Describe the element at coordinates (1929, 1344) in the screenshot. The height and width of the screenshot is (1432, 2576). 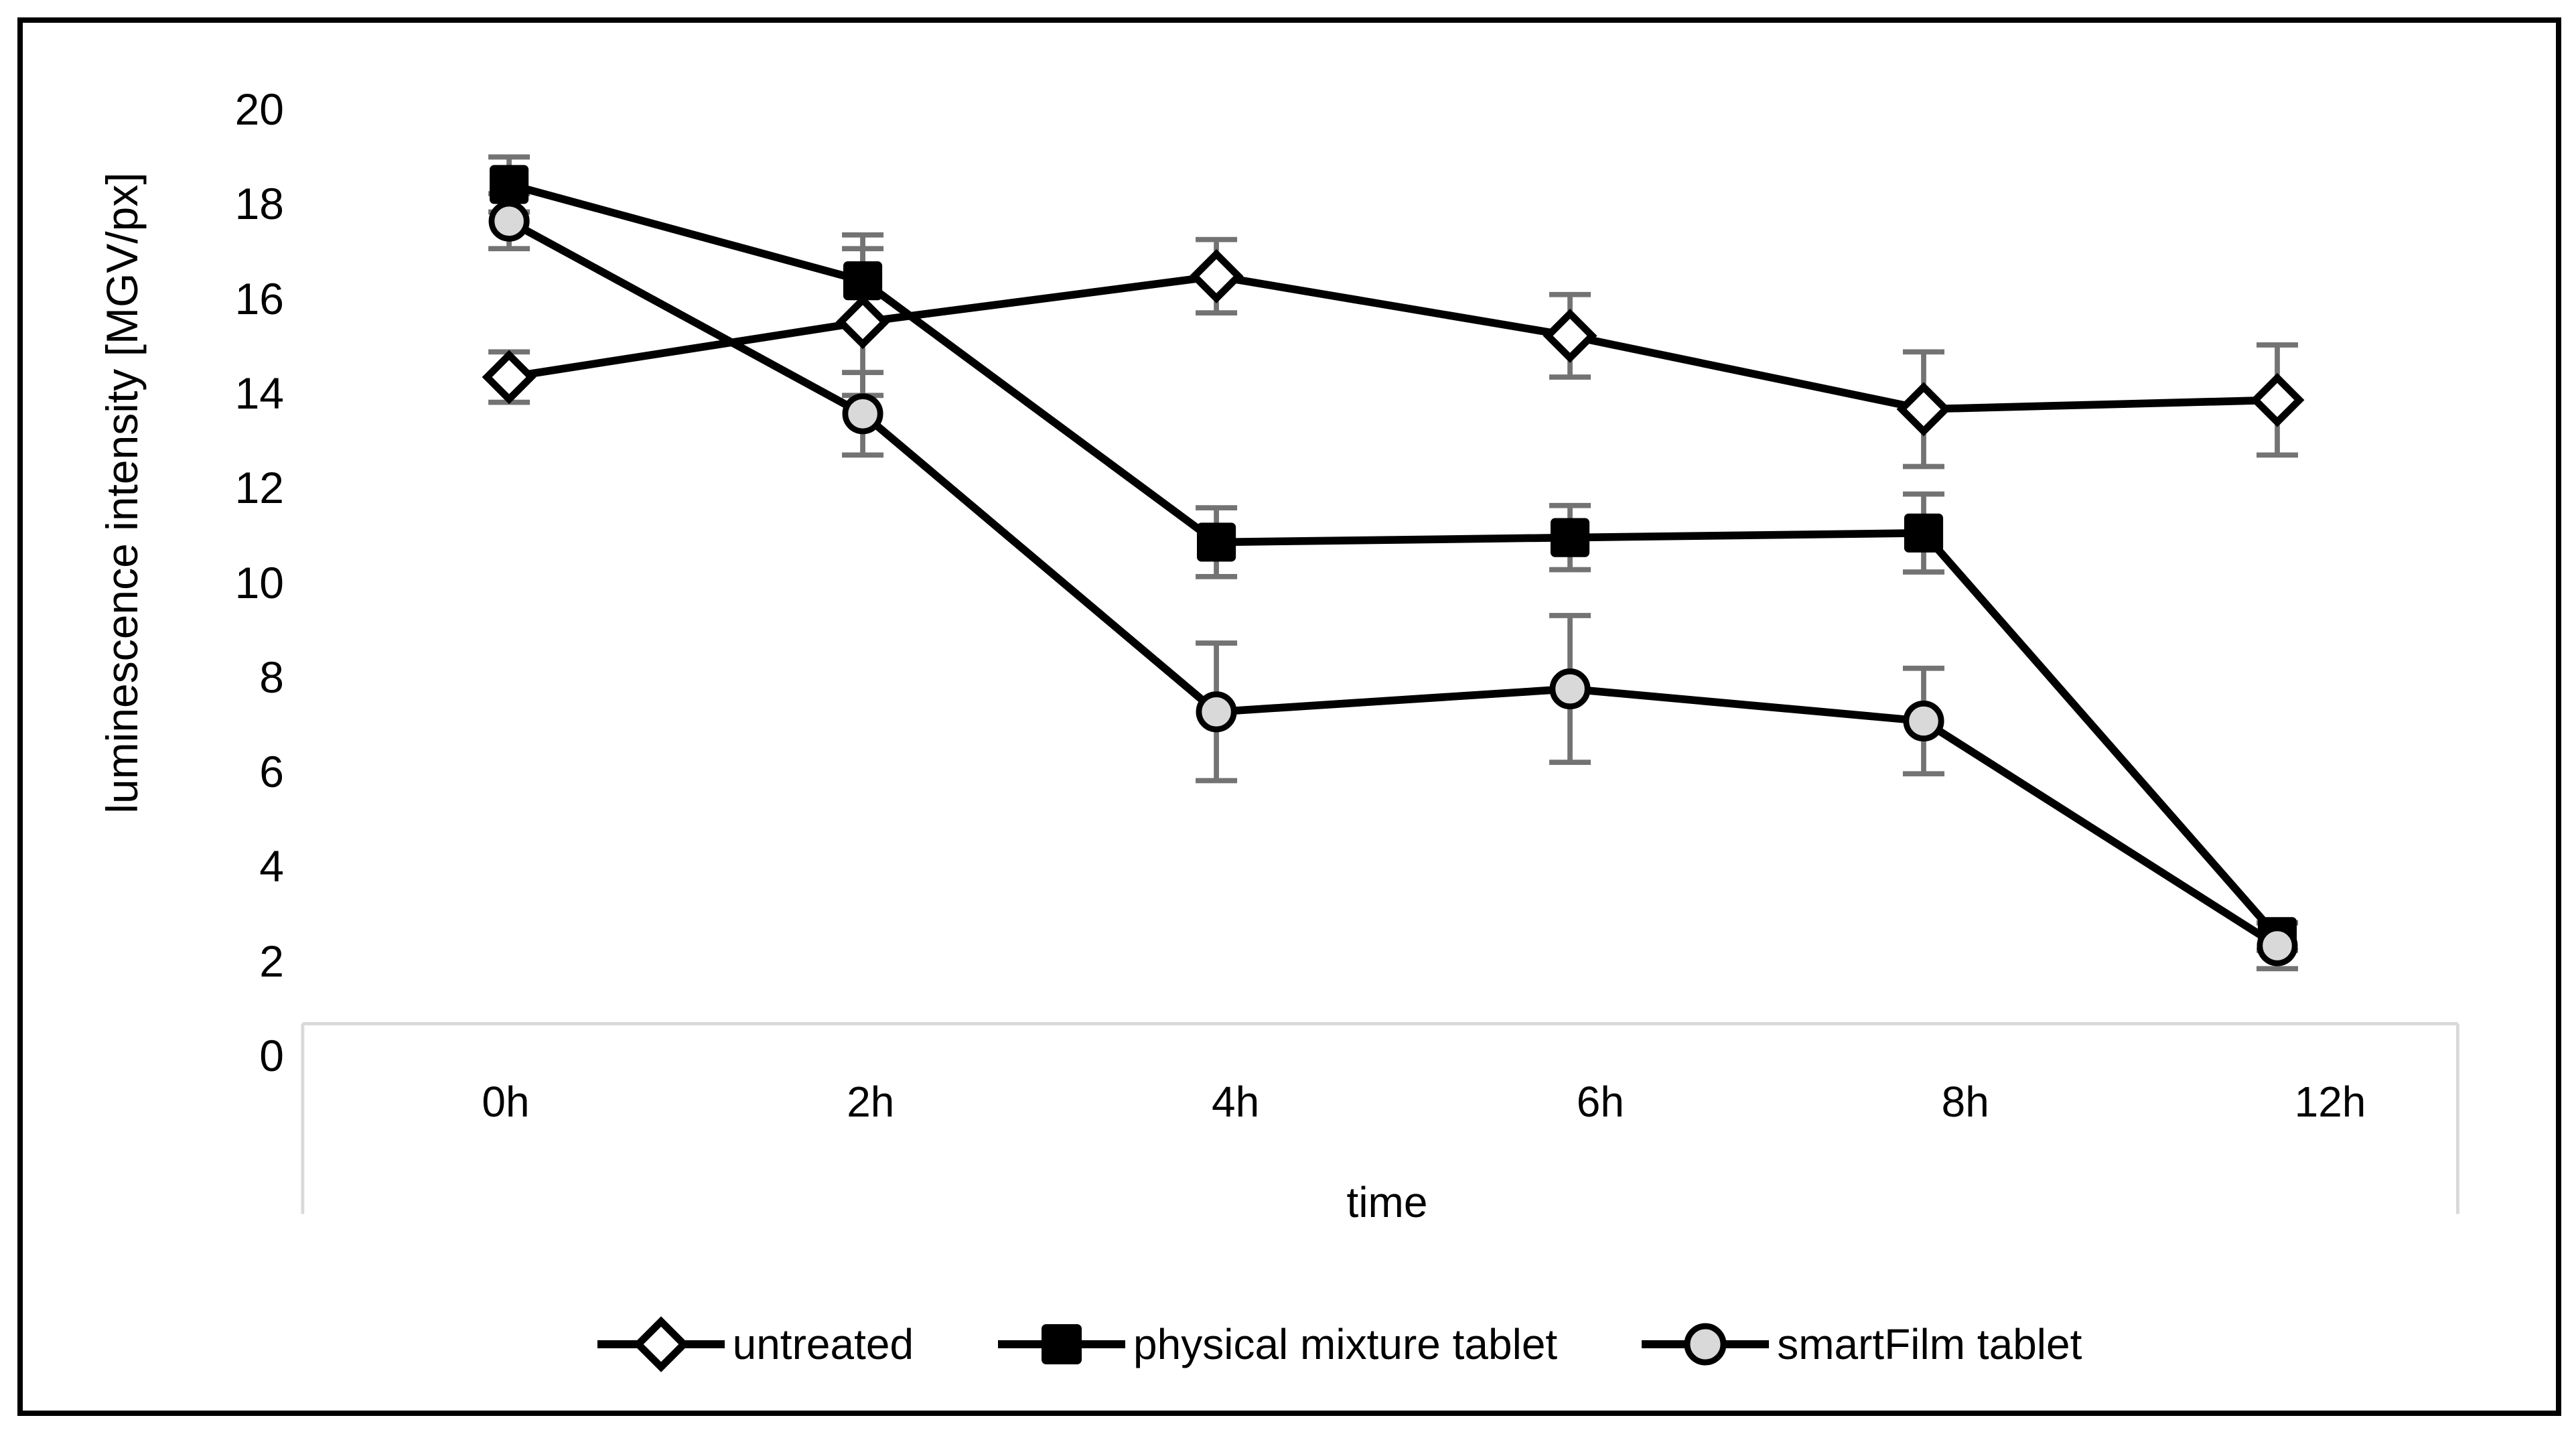
I see `legend-label: smartFilm tablet` at that location.